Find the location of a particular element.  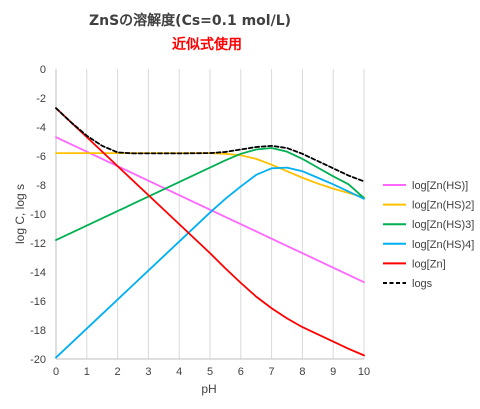

y-tick-label: -18 is located at coordinates (38, 331).